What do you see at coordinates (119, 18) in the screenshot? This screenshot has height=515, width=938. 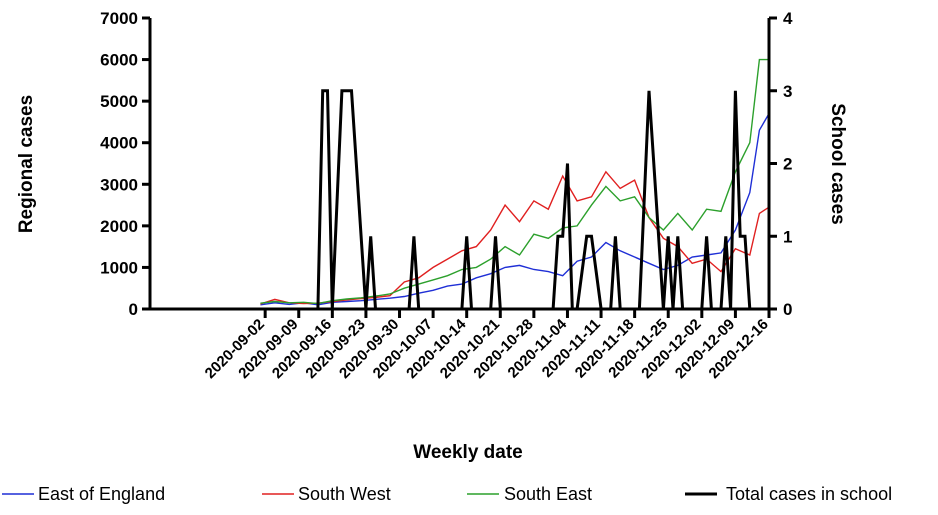 I see `left-y-tick-label: 7000` at bounding box center [119, 18].